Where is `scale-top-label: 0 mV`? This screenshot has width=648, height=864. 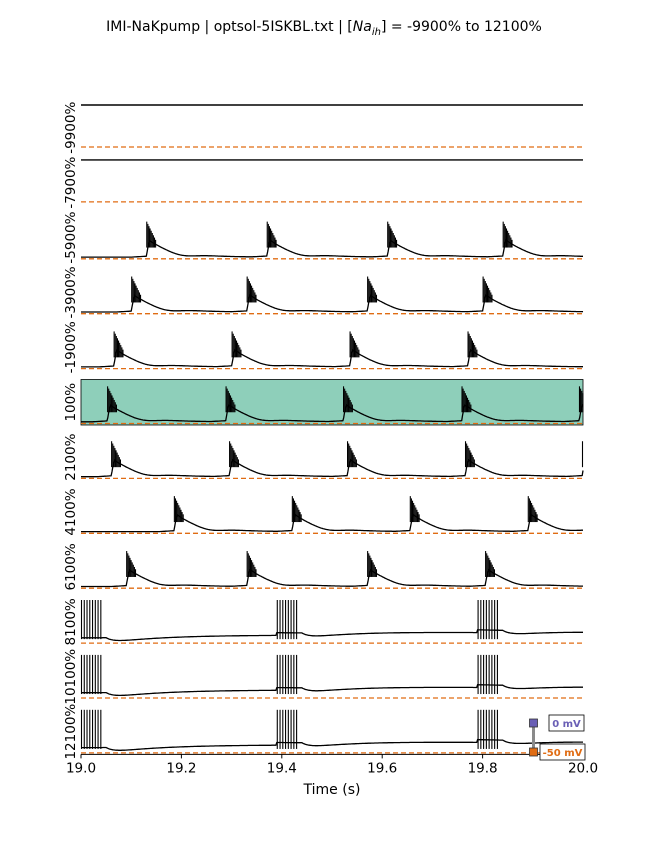 scale-top-label: 0 mV is located at coordinates (566, 724).